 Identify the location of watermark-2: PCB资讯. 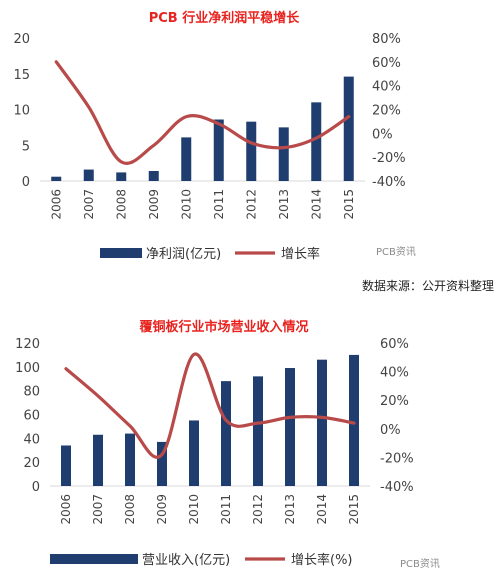
(420, 564).